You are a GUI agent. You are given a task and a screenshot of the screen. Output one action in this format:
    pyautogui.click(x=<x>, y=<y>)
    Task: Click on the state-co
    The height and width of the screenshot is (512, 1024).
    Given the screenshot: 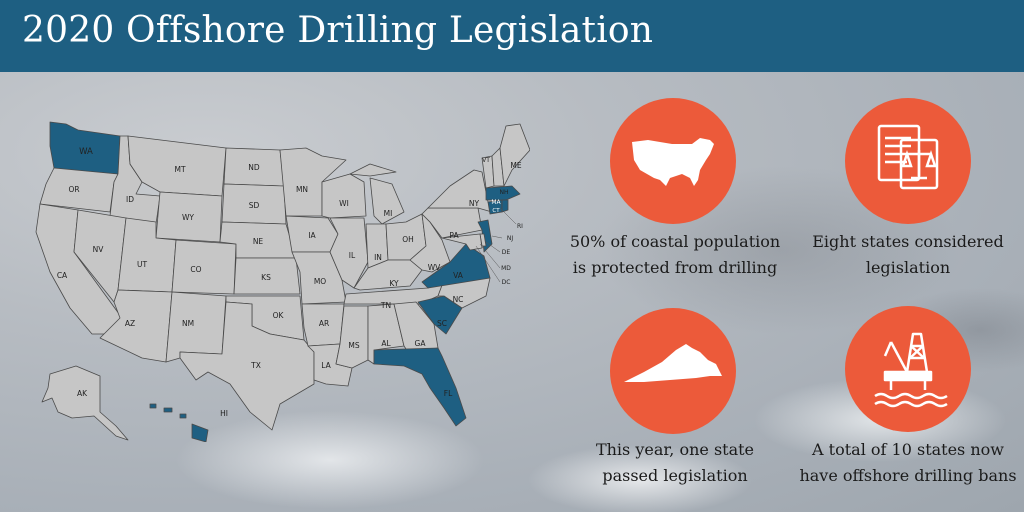 What is the action you would take?
    pyautogui.click(x=204, y=267)
    